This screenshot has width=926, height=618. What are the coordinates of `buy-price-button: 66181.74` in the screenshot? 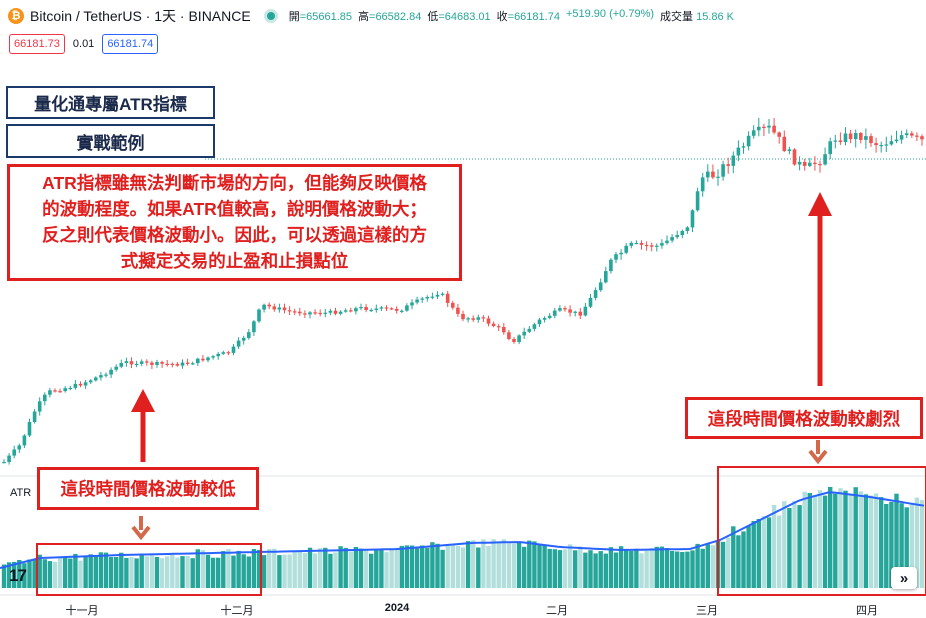 It's located at (130, 44).